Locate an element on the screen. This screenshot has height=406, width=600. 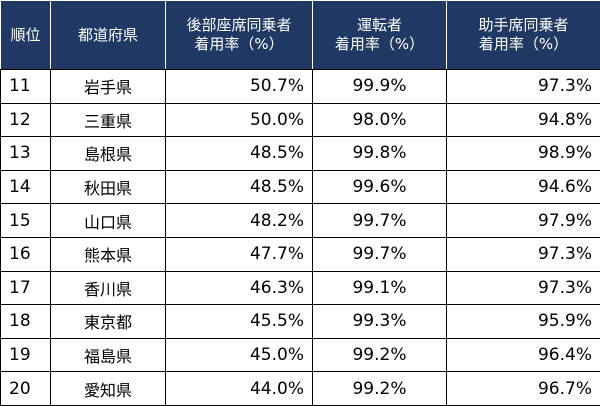
table-cell: 16 is located at coordinates (25, 254).